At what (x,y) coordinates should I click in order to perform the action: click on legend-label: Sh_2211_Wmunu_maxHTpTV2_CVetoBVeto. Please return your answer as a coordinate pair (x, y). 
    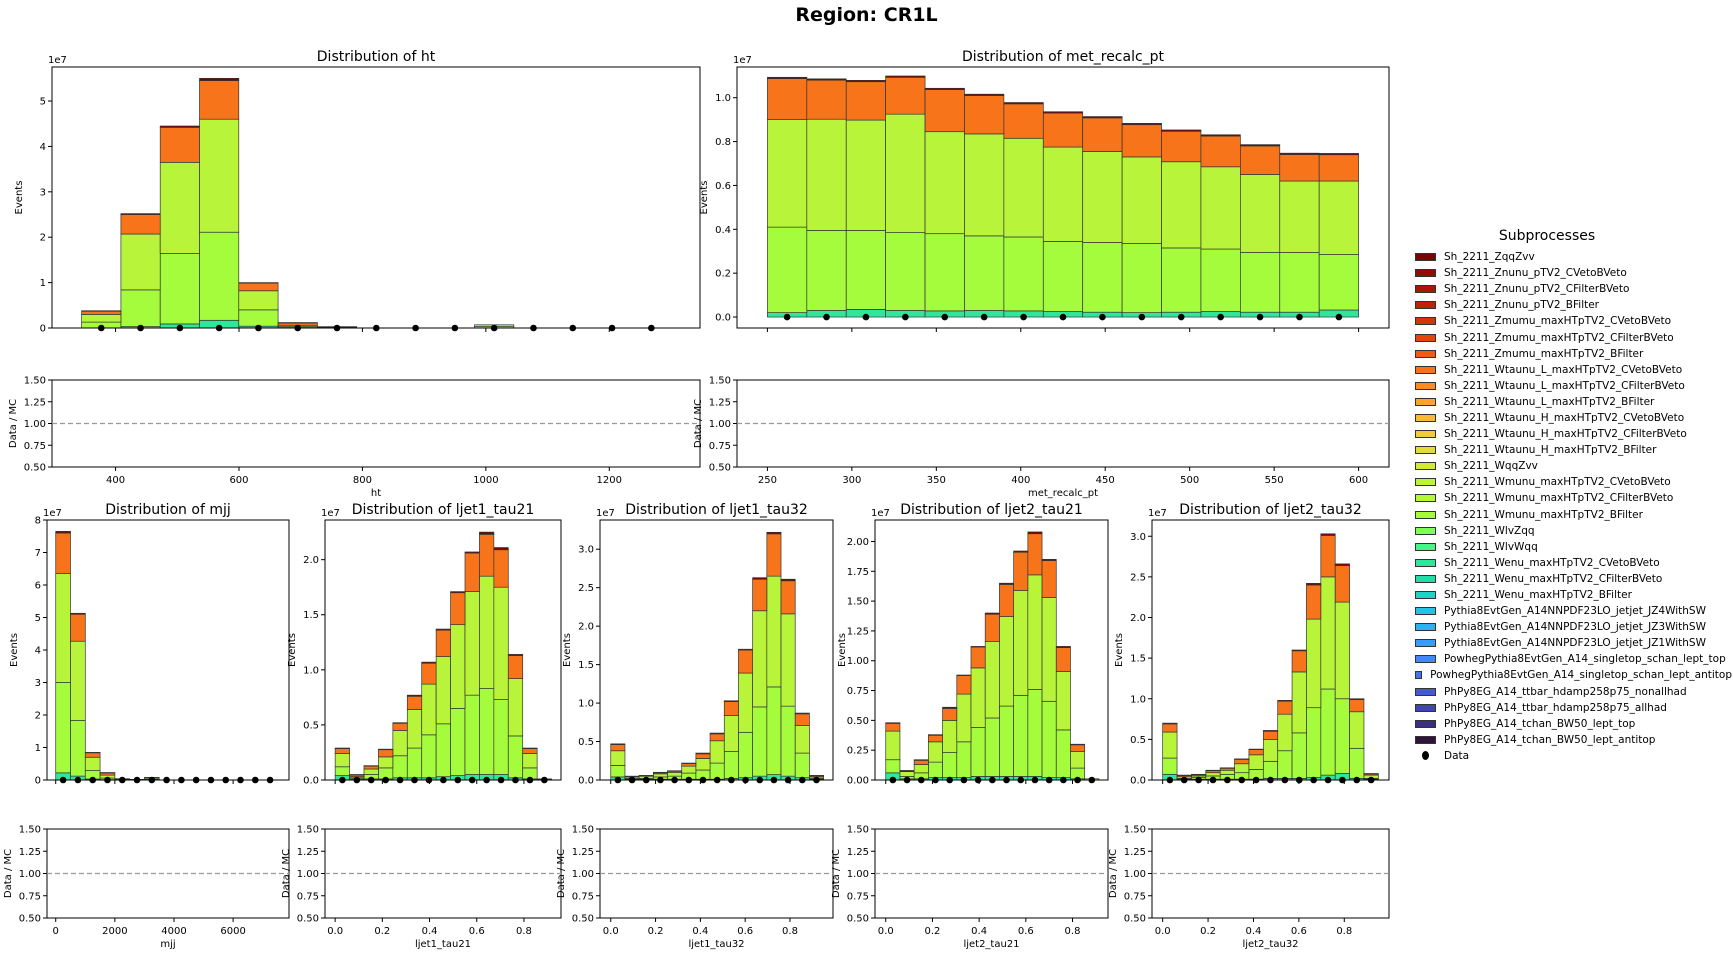
    Looking at the image, I should click on (1557, 482).